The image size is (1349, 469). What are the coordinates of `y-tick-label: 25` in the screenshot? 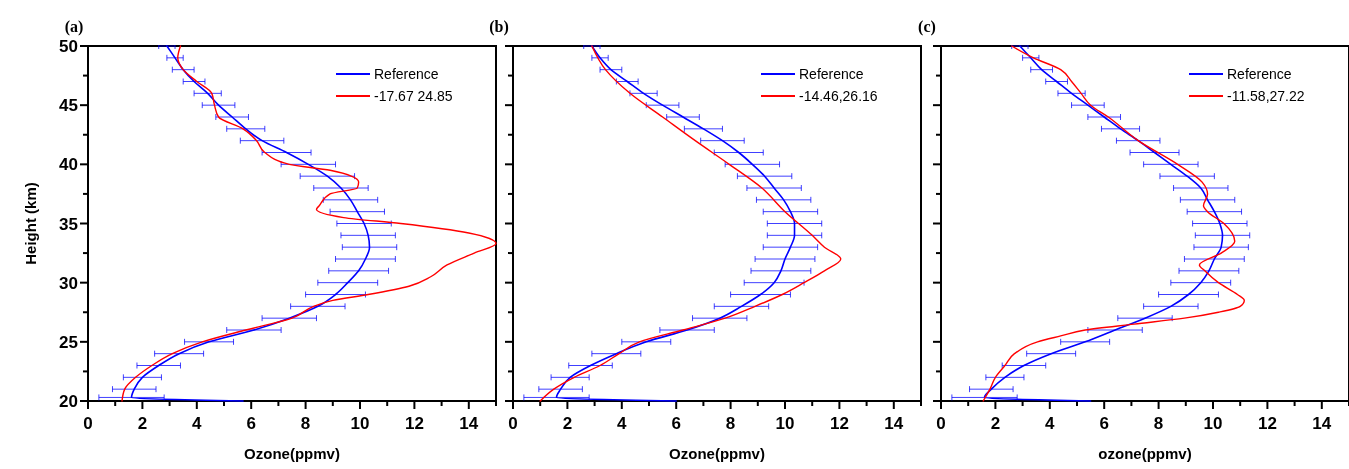 It's located at (68, 342).